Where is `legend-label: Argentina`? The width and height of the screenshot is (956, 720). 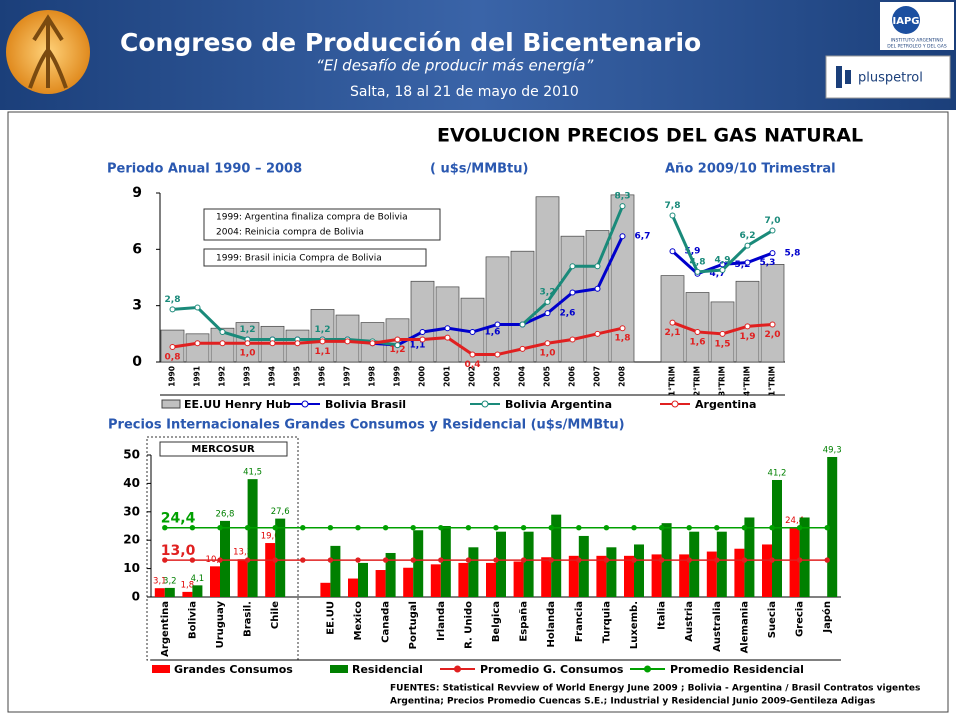
legend-label: Argentina is located at coordinates (725, 404).